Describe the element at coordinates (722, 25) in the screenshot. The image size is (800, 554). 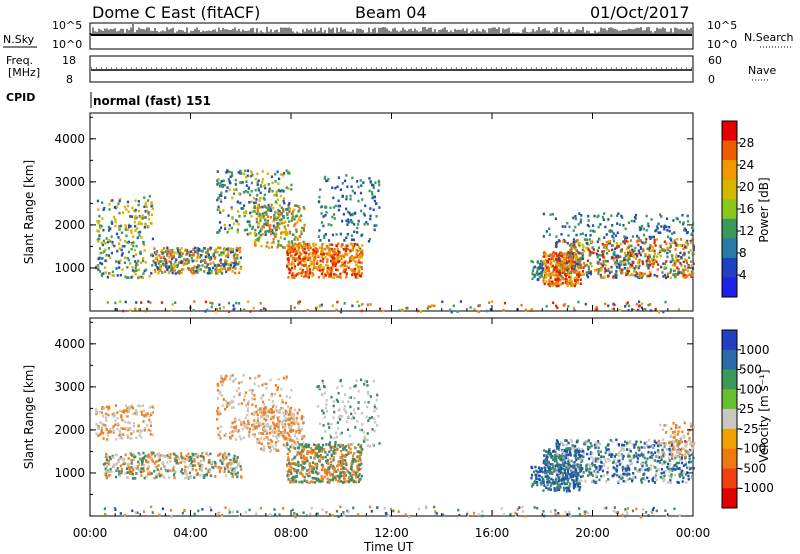
I see `nsearch-tick-top: 10^5` at that location.